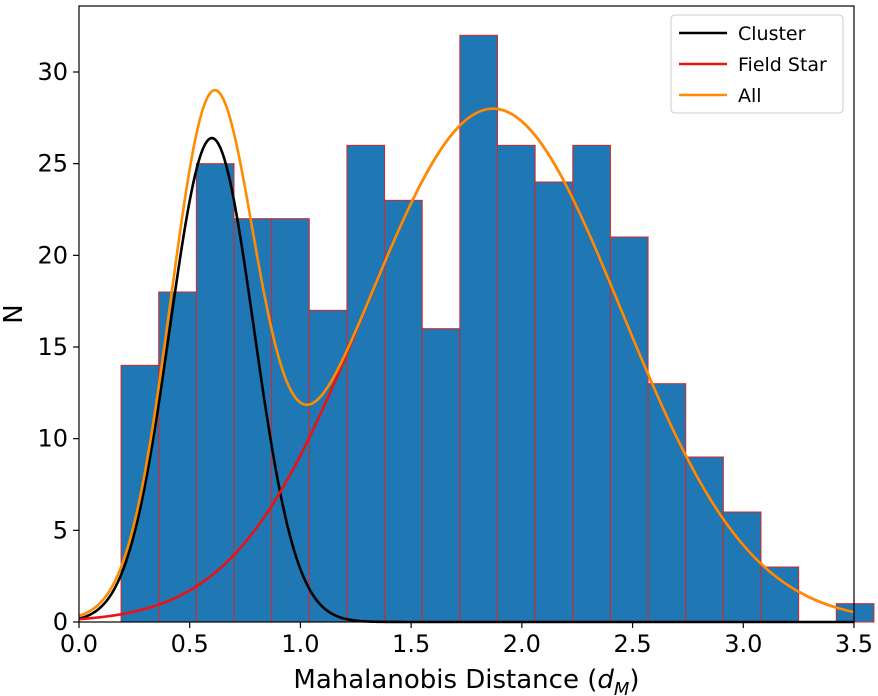  I want to click on y-tick-label: 20, so click(52, 255).